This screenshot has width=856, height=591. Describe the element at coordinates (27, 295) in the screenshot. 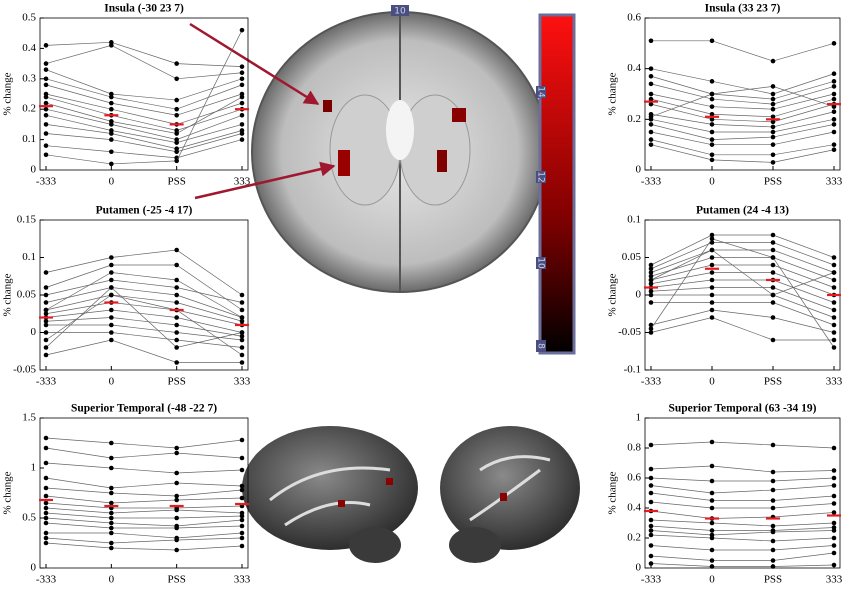

I see `y-tick-label: 0.05` at that location.